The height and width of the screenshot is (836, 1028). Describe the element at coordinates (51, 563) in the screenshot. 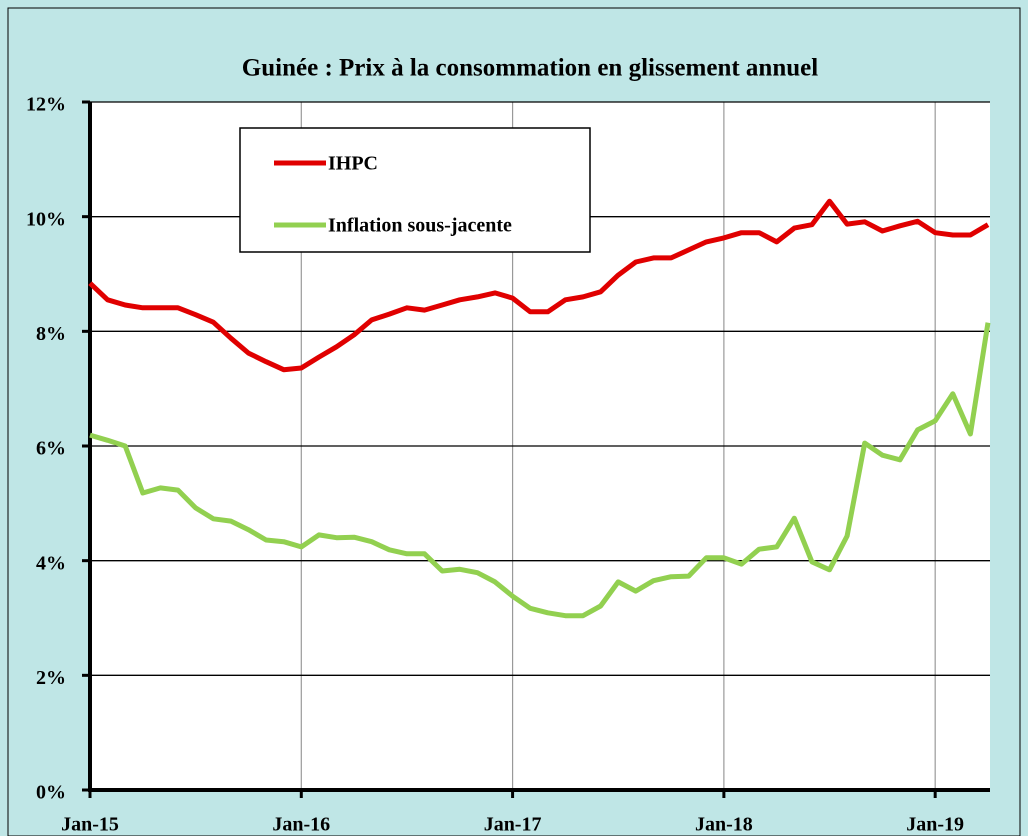

I see `y-tick-label: 4%` at that location.